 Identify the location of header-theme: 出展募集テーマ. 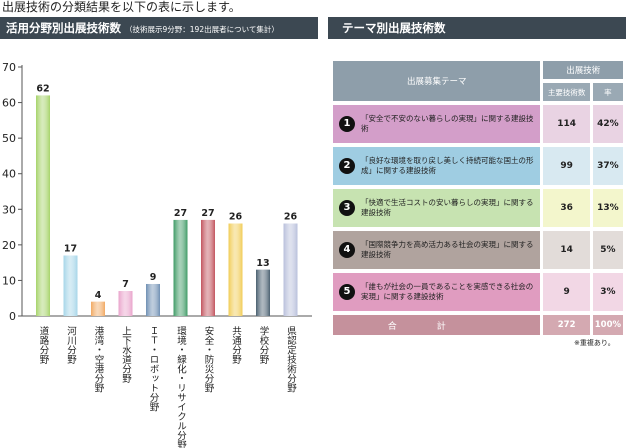
(437, 81).